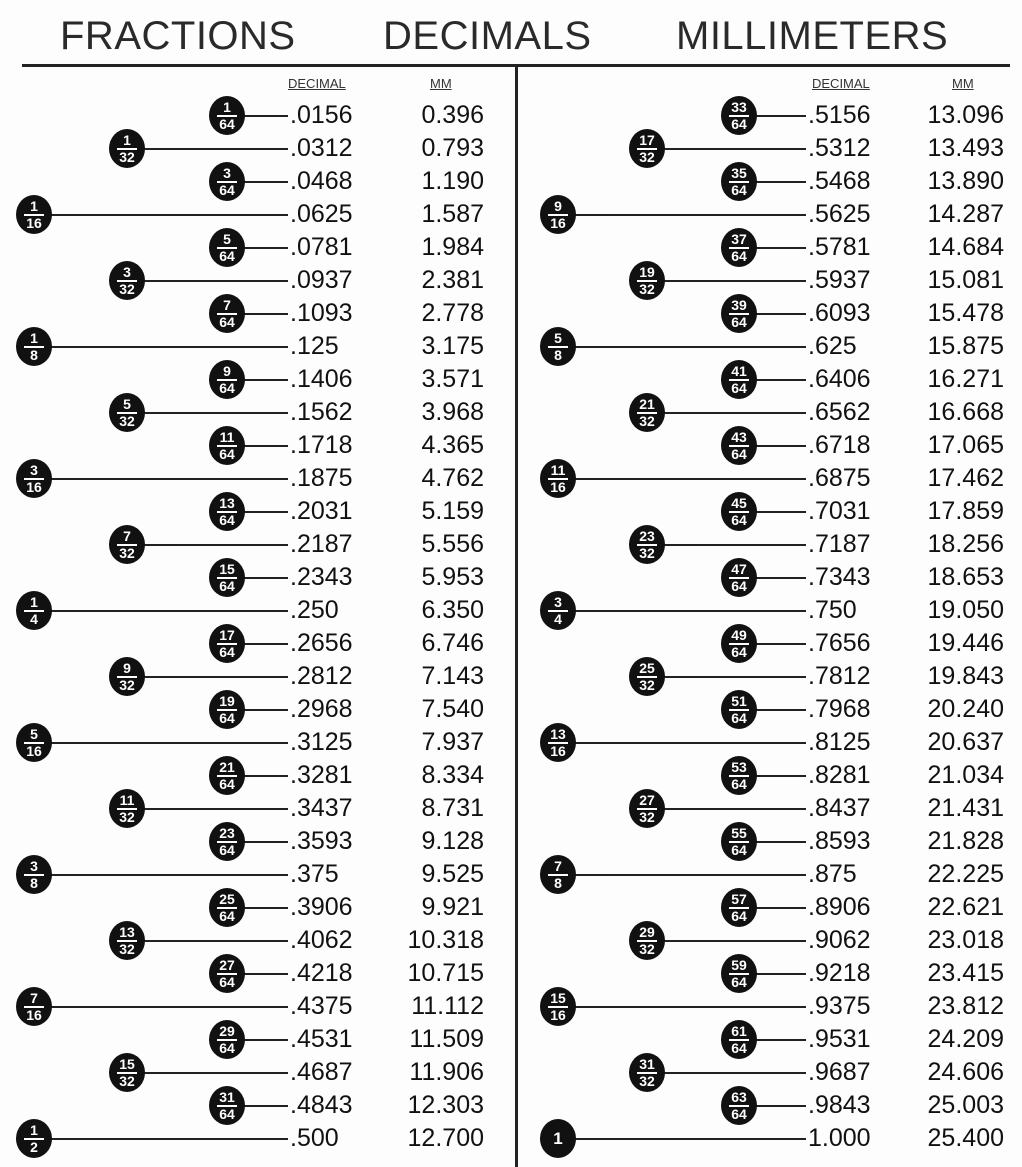 Image resolution: width=1022 pixels, height=1167 pixels. What do you see at coordinates (739, 898) in the screenshot?
I see `fraction-numerator: 57` at bounding box center [739, 898].